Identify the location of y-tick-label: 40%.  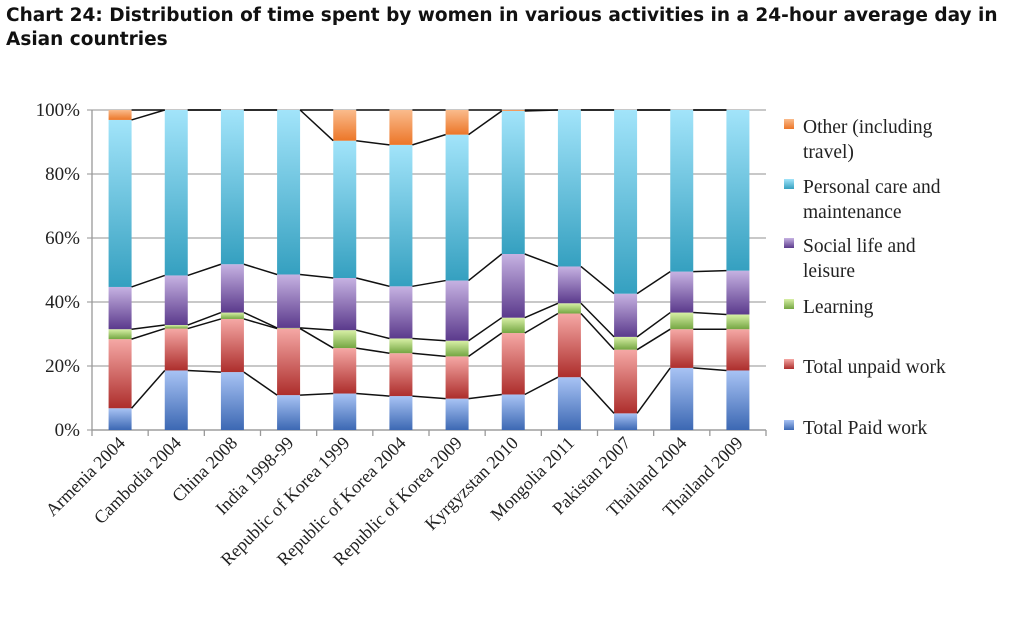
(62, 302).